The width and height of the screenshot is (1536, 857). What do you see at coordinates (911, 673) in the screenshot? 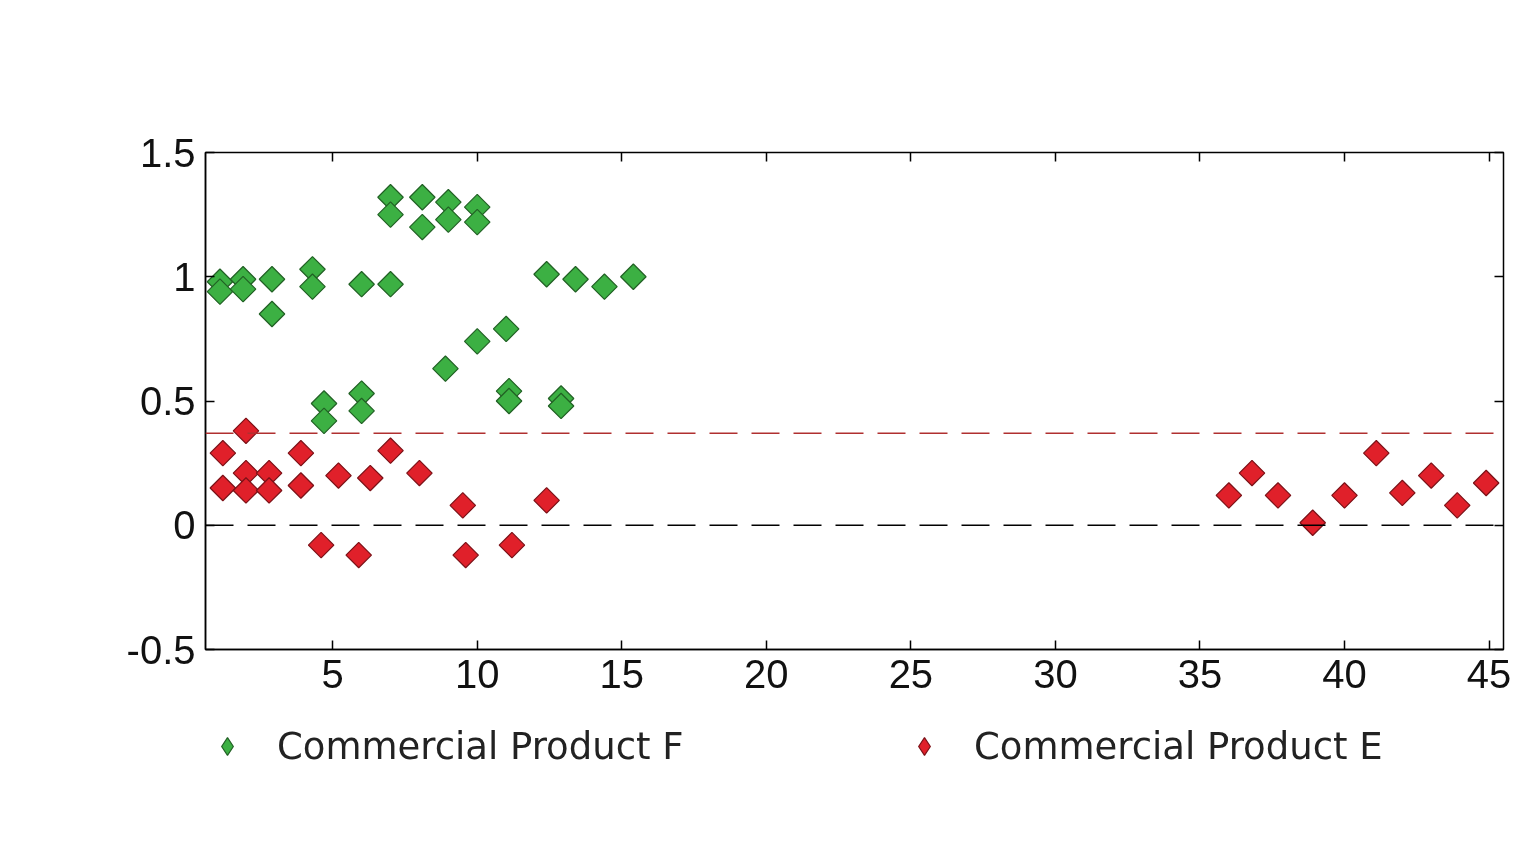
I see `x-tick-label: 25` at bounding box center [911, 673].